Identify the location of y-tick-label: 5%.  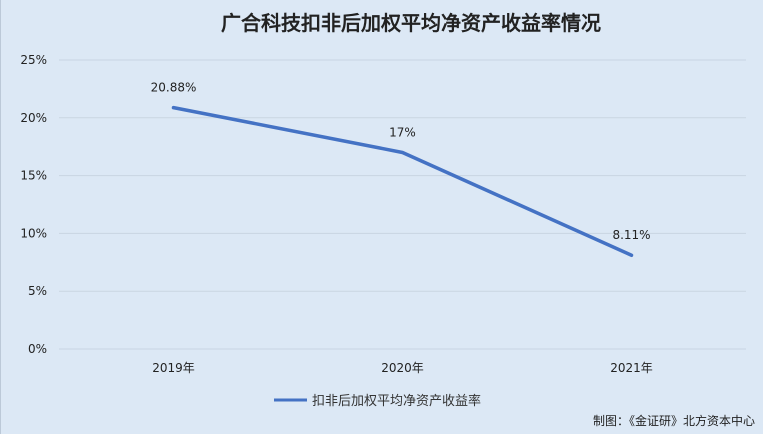
(37, 291).